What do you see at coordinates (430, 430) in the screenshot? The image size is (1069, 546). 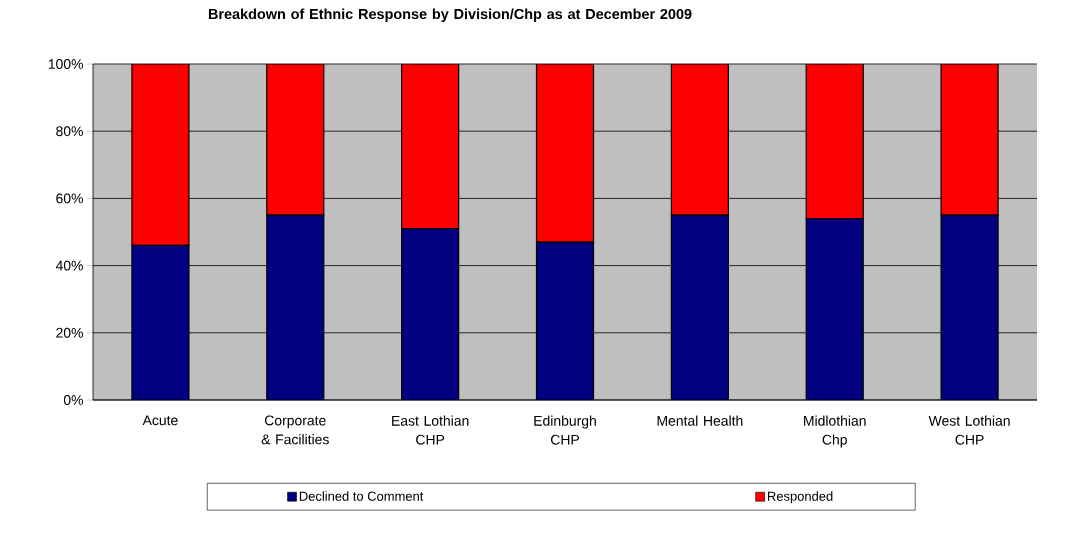 I see `x-tick-label: East Lothian CHP` at bounding box center [430, 430].